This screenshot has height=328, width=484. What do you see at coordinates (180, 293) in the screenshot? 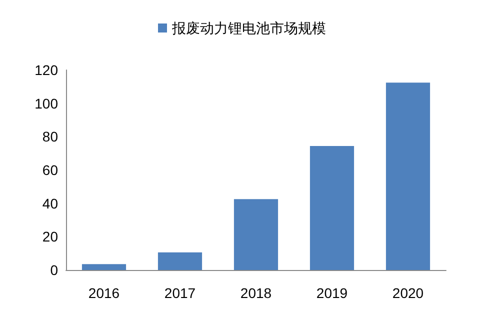
I see `x-tick-label: 2017` at bounding box center [180, 293].